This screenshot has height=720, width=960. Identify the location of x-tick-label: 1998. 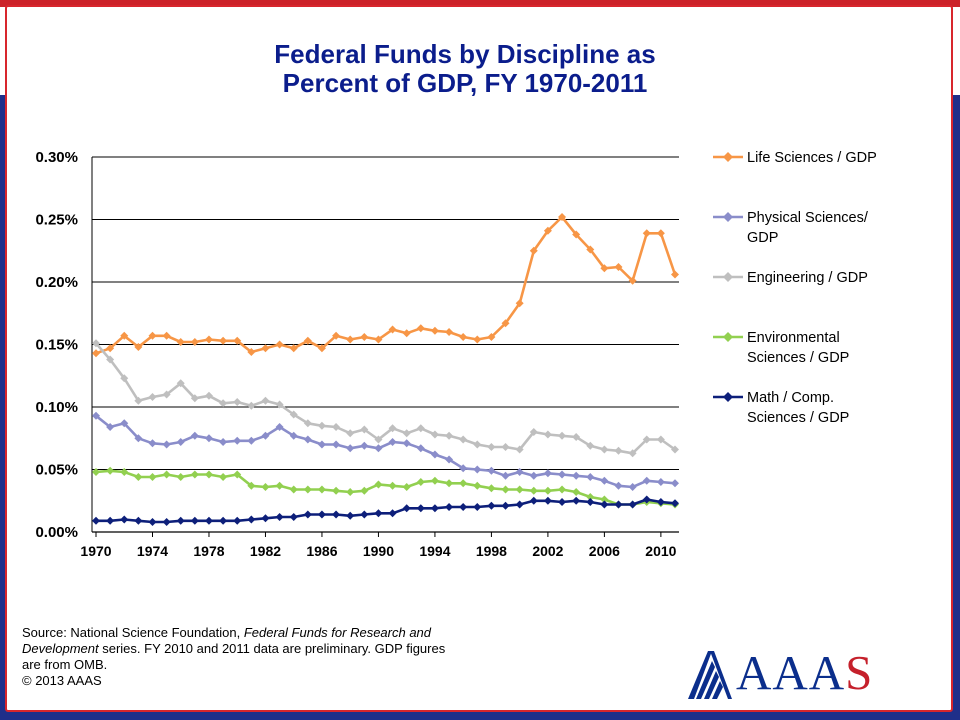
(491, 551).